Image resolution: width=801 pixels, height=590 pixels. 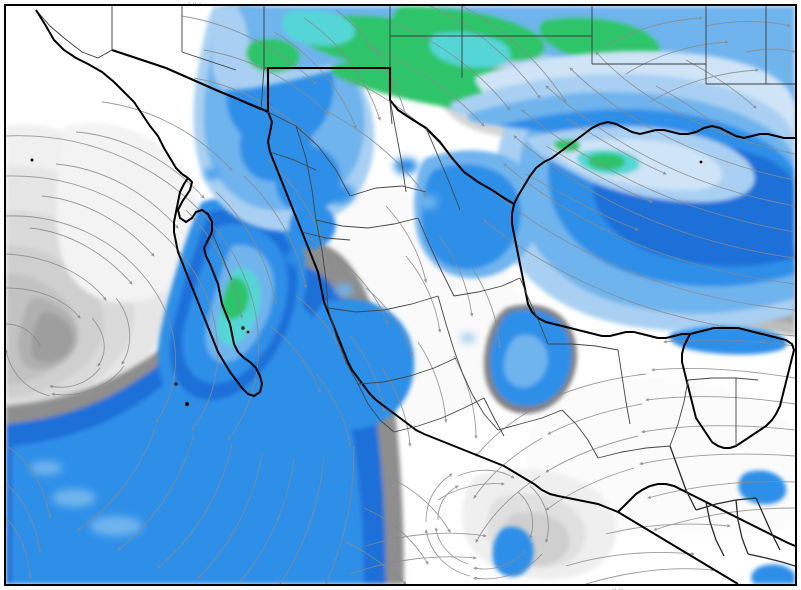 I want to click on us-mexico-border, so click(x=313, y=127).